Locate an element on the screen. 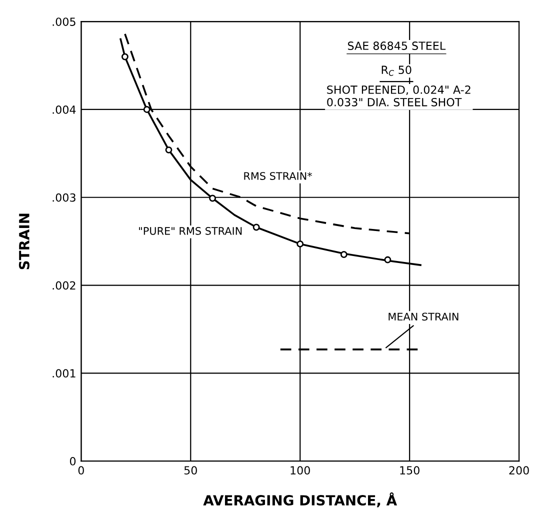 The height and width of the screenshot is (514, 534). annotation: SHOT PEENED, 0.024" A-2 0.033" DIA. STEEL SHOT is located at coordinates (398, 96).